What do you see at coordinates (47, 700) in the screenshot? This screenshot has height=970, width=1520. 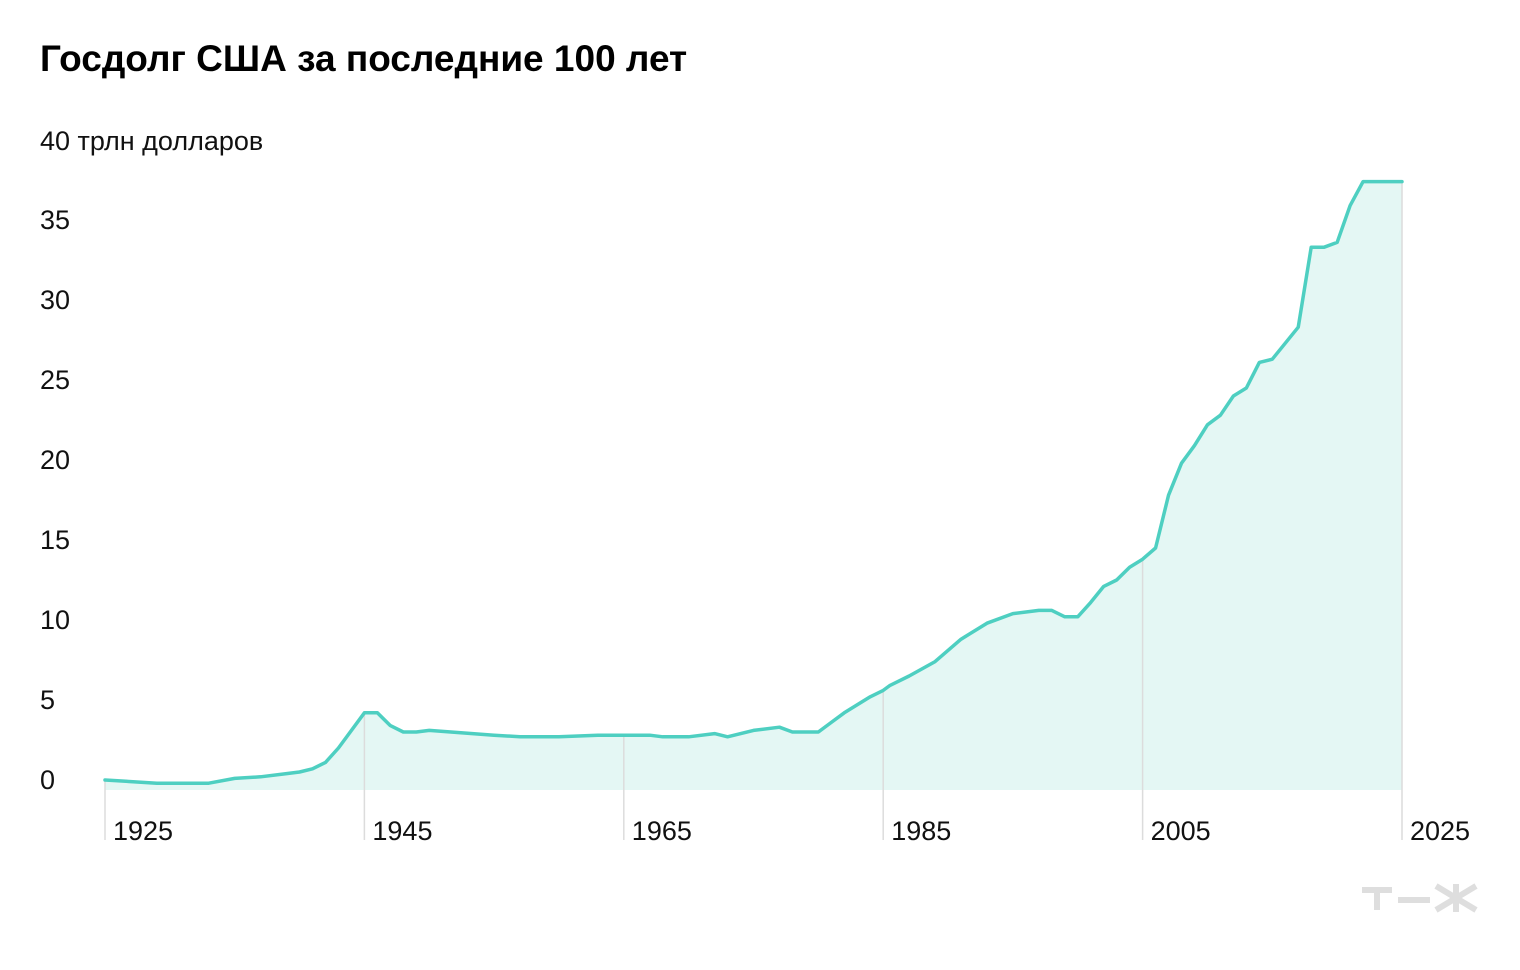 I see `y-tick-label-5: 5` at bounding box center [47, 700].